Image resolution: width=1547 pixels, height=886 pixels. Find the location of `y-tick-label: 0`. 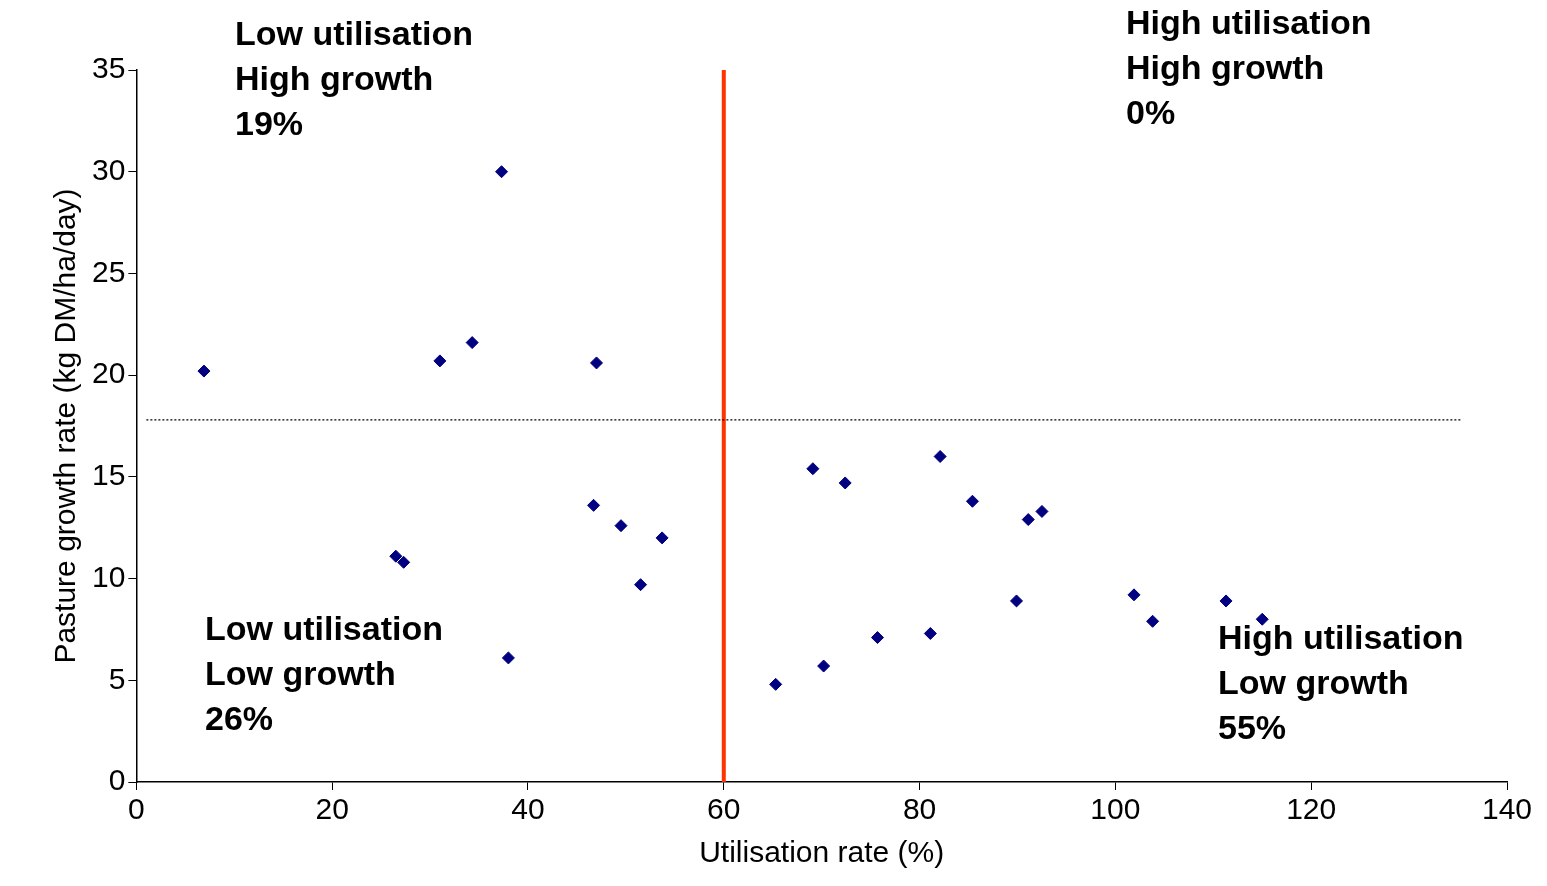

y-tick-label: 0 is located at coordinates (117, 780).